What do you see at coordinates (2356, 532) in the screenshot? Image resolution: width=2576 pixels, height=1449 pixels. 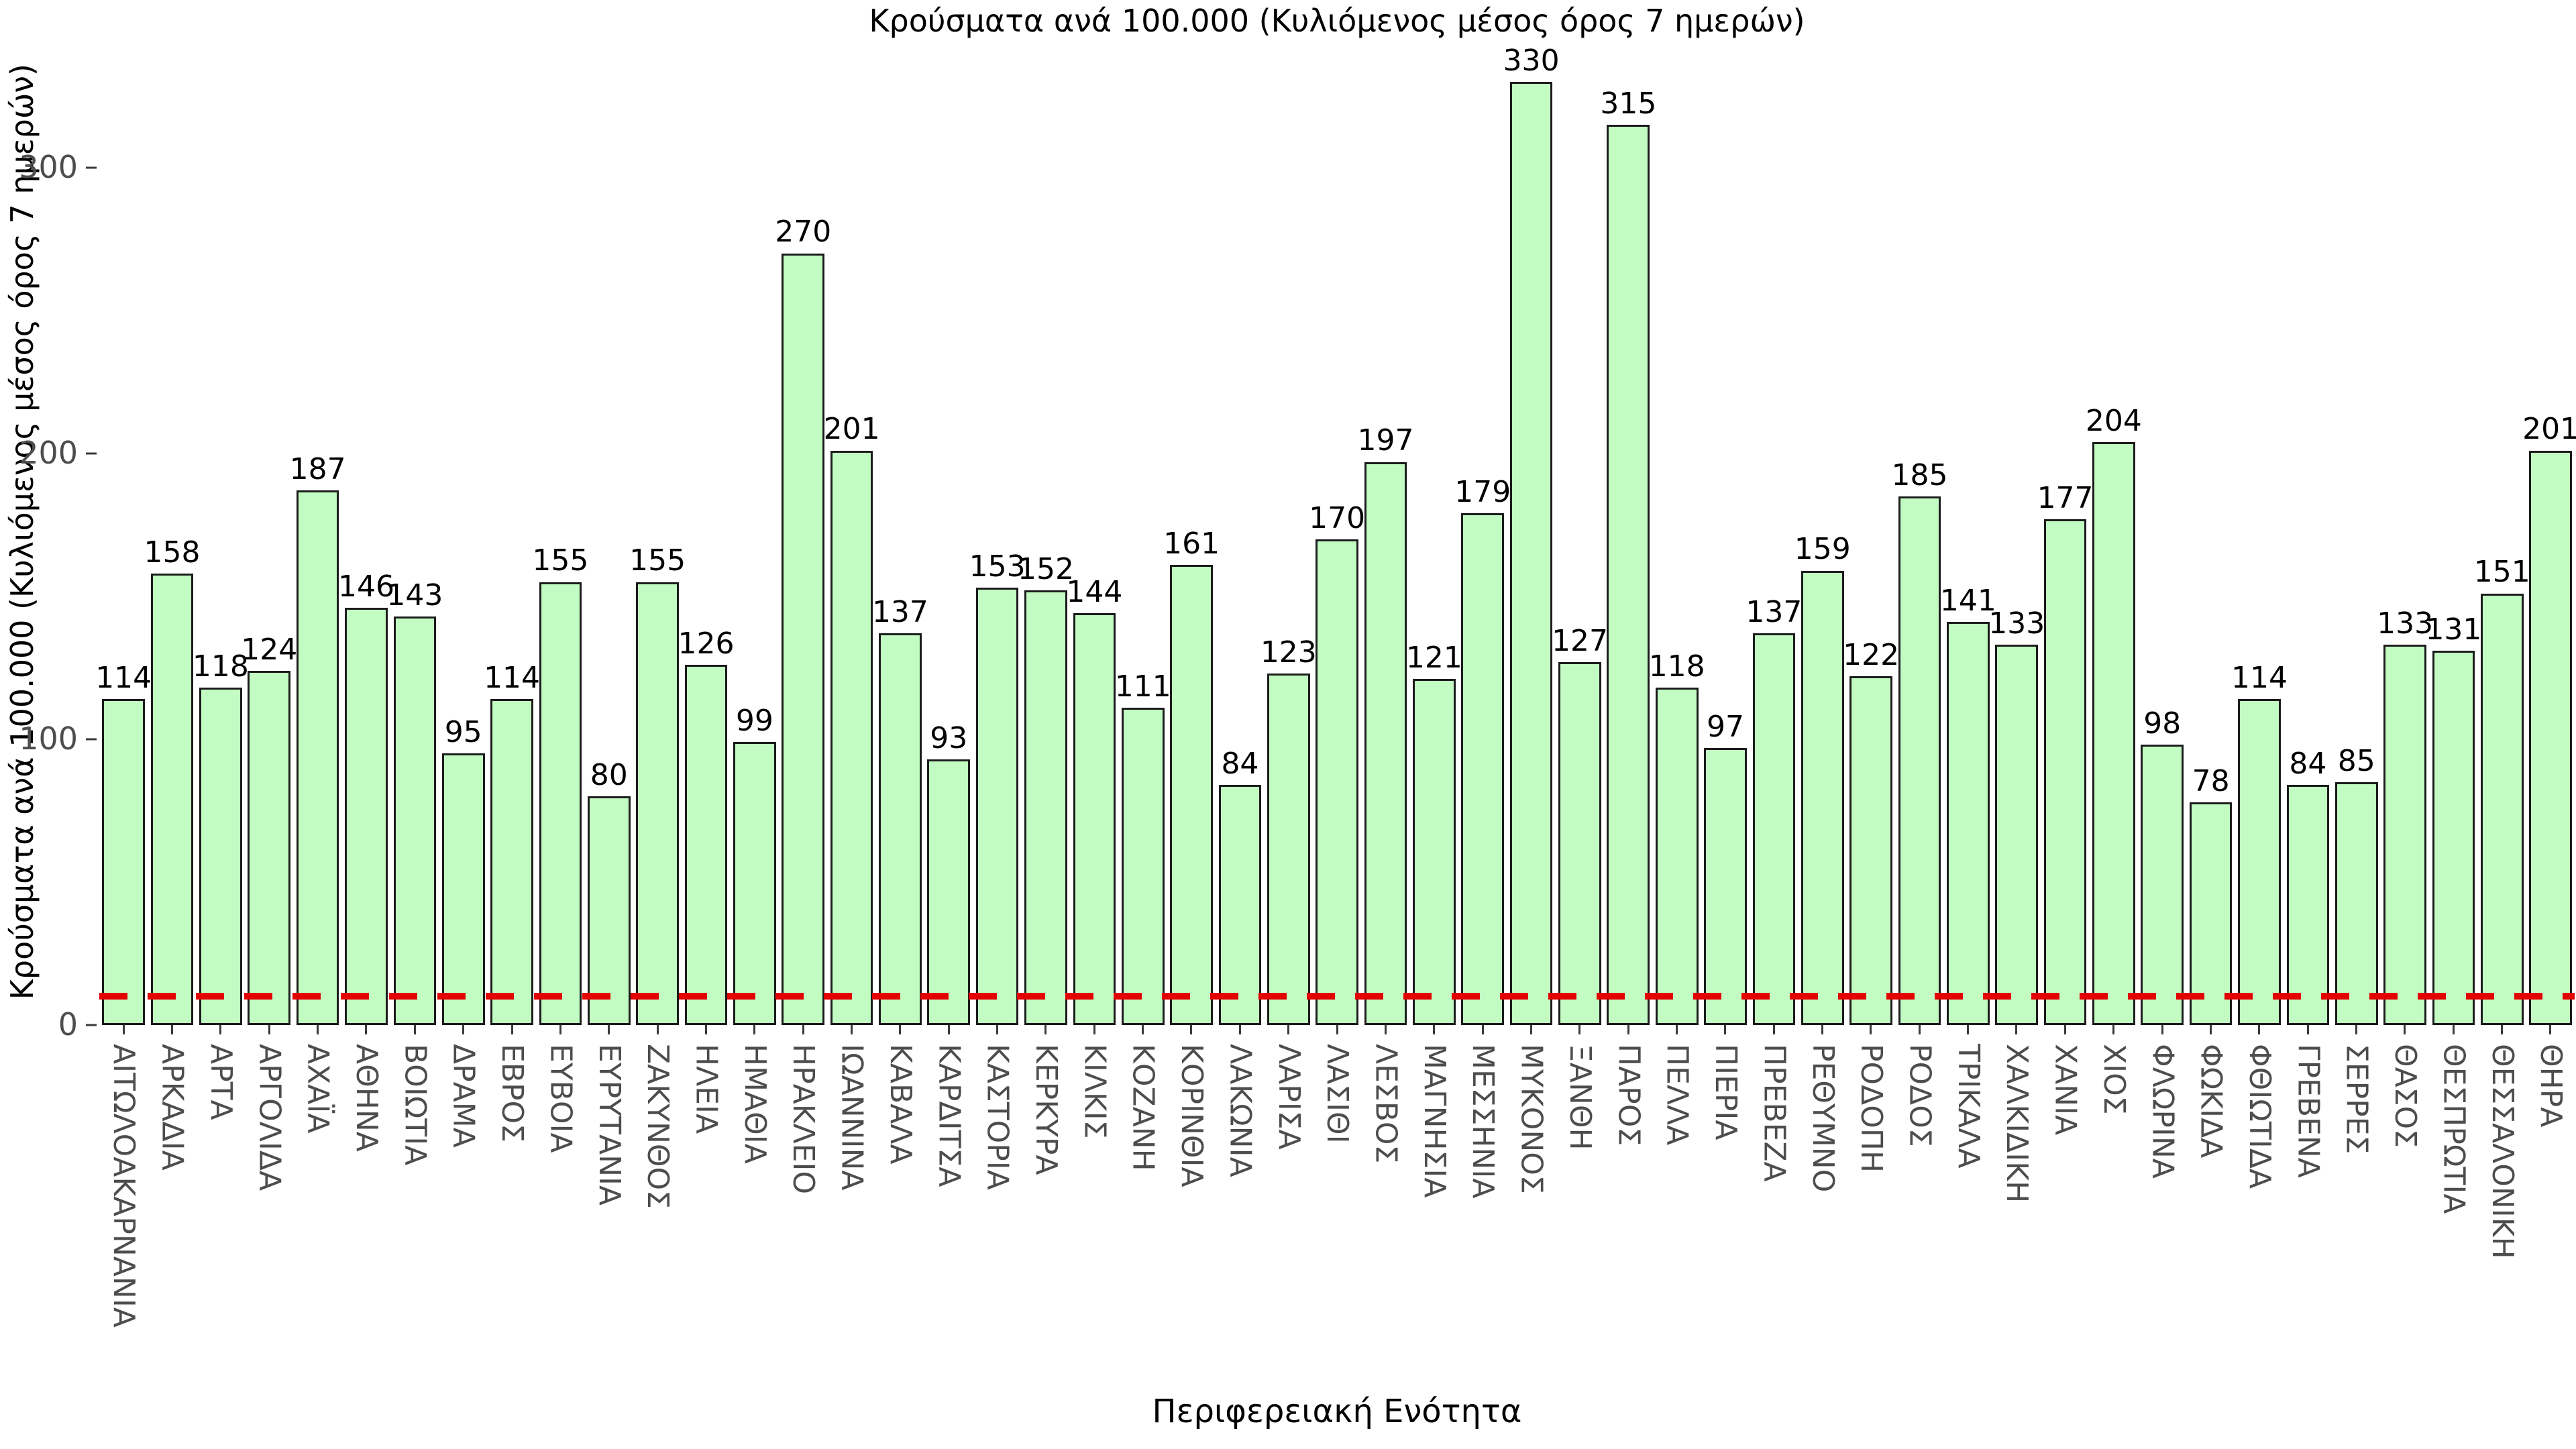 I see `bar-column: 85` at bounding box center [2356, 532].